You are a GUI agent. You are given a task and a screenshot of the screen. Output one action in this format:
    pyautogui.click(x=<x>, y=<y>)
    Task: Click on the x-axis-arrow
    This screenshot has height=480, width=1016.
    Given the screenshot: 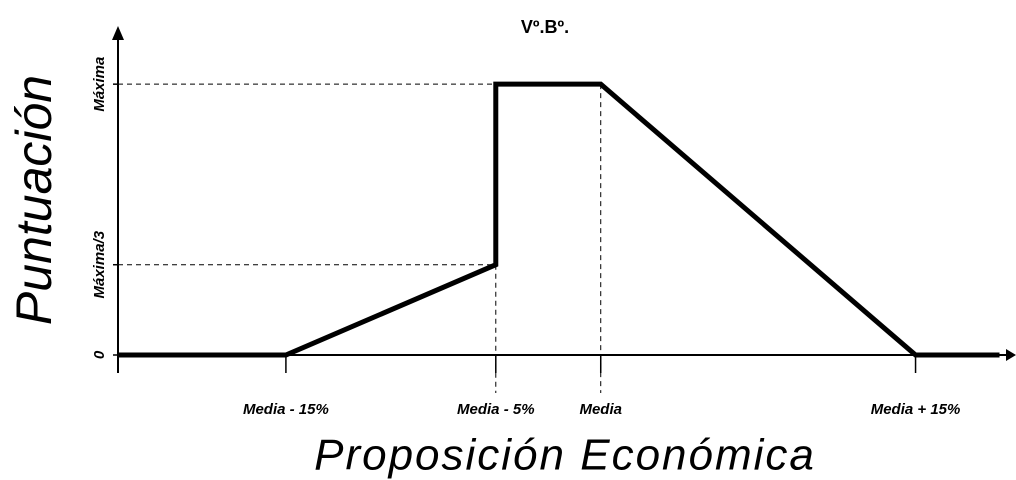 What is the action you would take?
    pyautogui.click(x=1011, y=355)
    